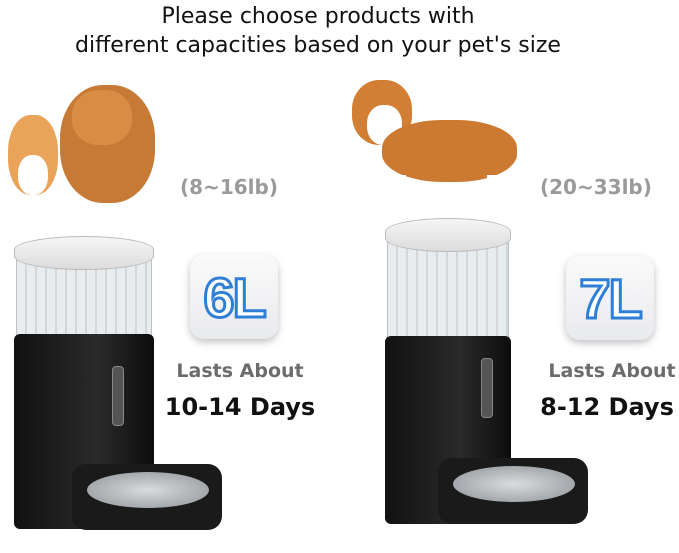 This screenshot has width=679, height=553. Describe the element at coordinates (229, 187) in the screenshot. I see `small-weight-range: (8~16lb)` at that location.